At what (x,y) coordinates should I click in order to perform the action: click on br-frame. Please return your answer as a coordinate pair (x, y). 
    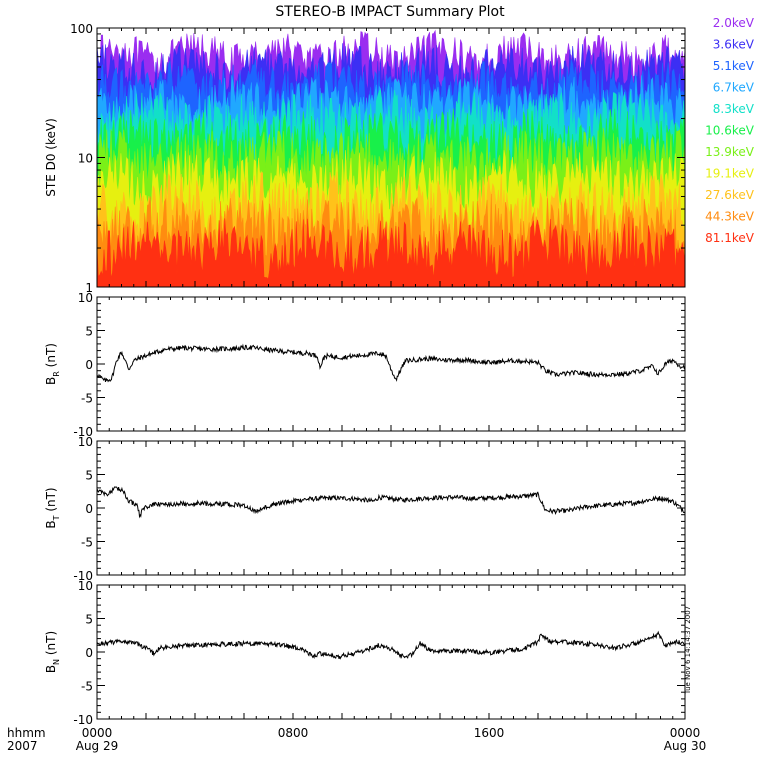
    Looking at the image, I should click on (391, 364).